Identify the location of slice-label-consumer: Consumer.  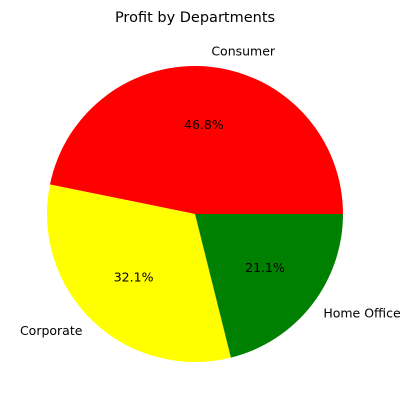
(243, 51).